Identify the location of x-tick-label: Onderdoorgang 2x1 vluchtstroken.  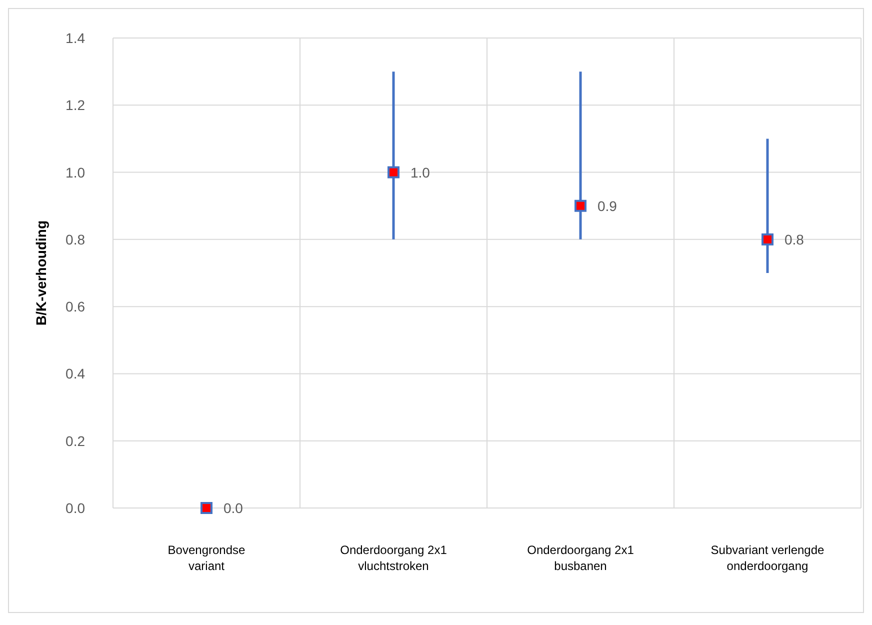
(394, 558).